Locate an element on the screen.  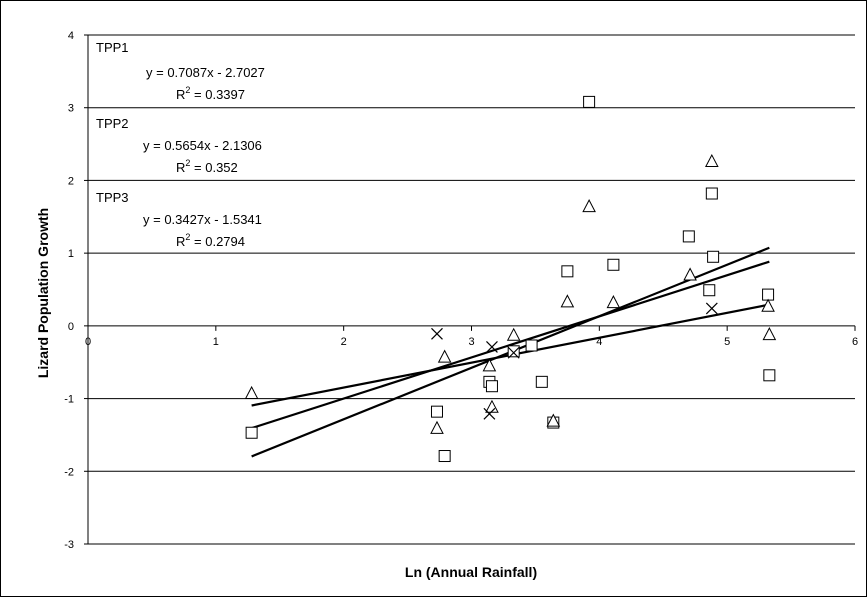
y-tick-label: 3 is located at coordinates (71, 109).